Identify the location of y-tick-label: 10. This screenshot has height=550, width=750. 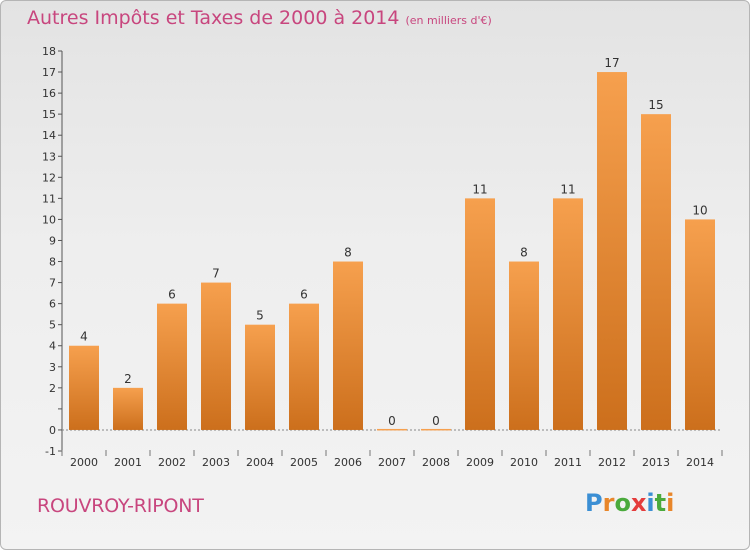
(49, 219).